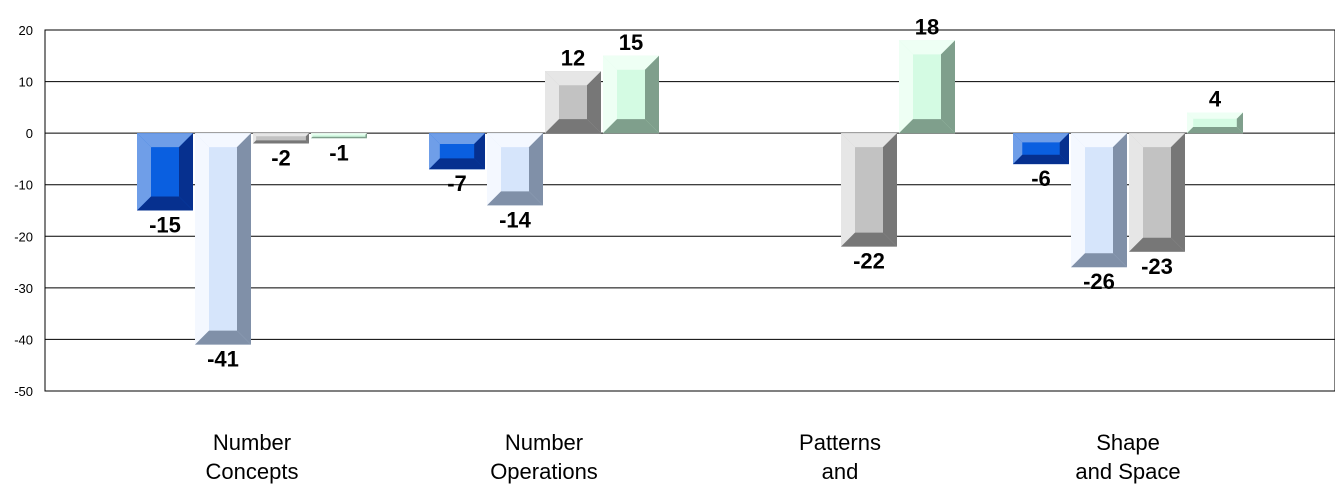 Image resolution: width=1335 pixels, height=496 pixels. What do you see at coordinates (515, 219) in the screenshot?
I see `data-label: -14` at bounding box center [515, 219].